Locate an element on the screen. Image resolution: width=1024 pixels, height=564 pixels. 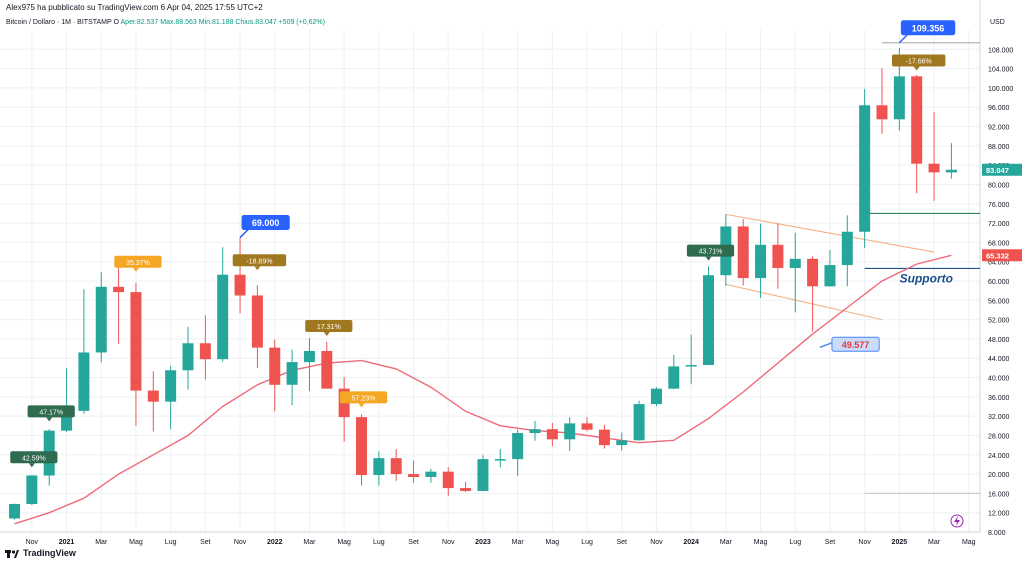
y-tick-label: 56.000 is located at coordinates (999, 301).